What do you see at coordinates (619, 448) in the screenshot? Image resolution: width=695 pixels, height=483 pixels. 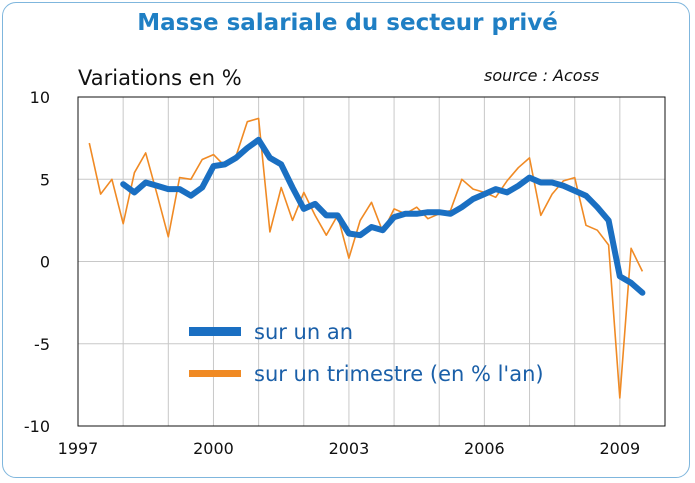 I see `x-tick-label: 2009` at bounding box center [619, 448].